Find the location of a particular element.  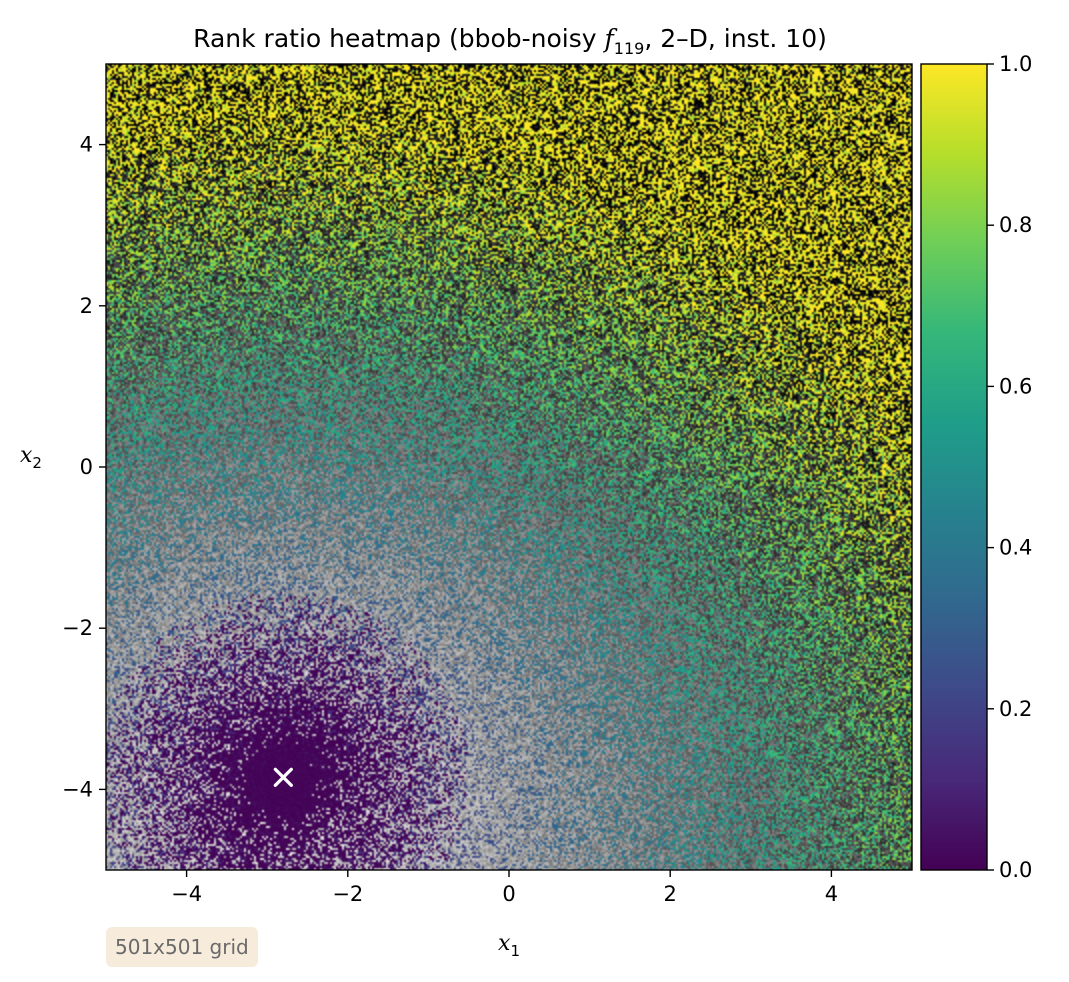

y-tick-label: 0 is located at coordinates (86, 467).